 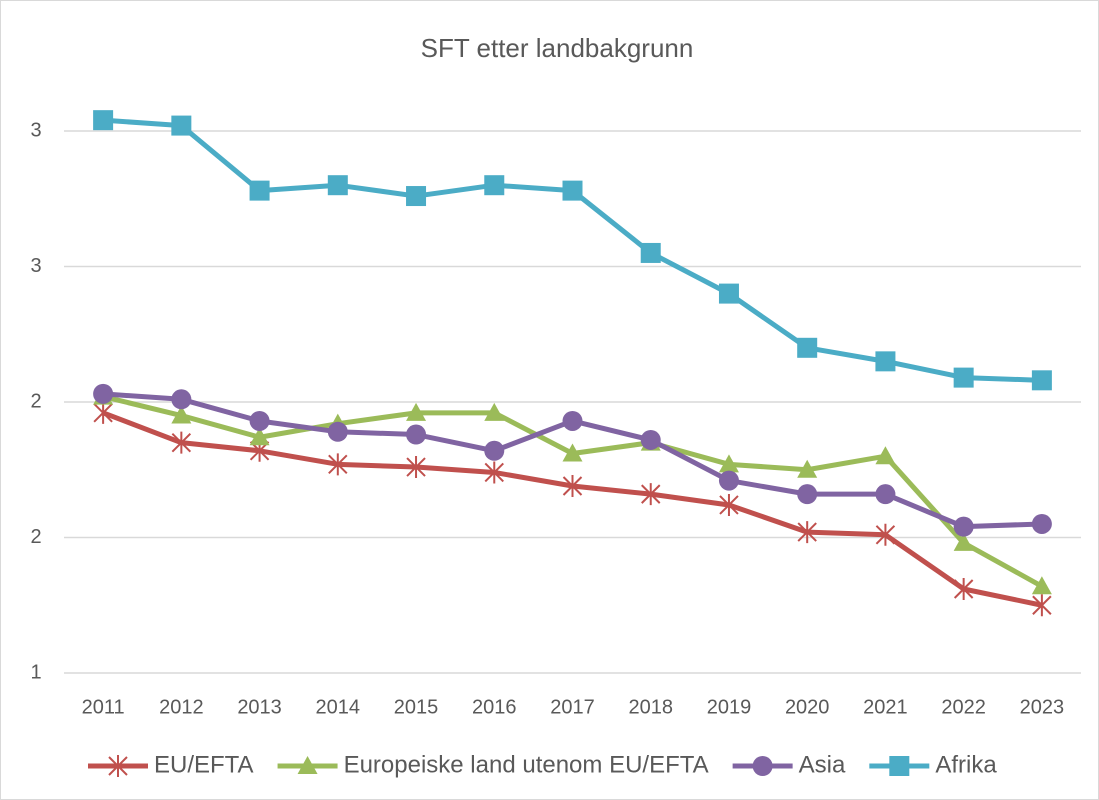 I want to click on x-tick-label: 2015, so click(x=416, y=707).